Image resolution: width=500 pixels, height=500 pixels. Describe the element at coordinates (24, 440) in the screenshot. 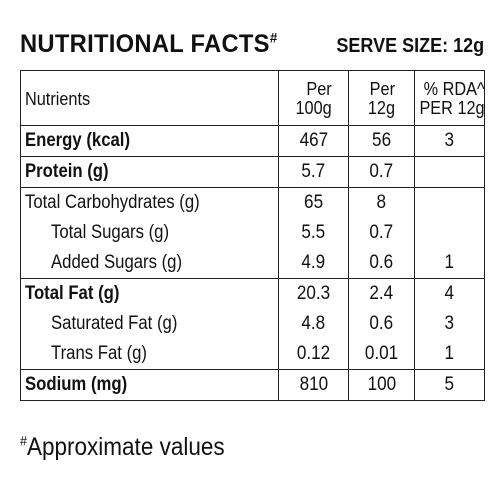

I see `footnote-marker: #` at that location.